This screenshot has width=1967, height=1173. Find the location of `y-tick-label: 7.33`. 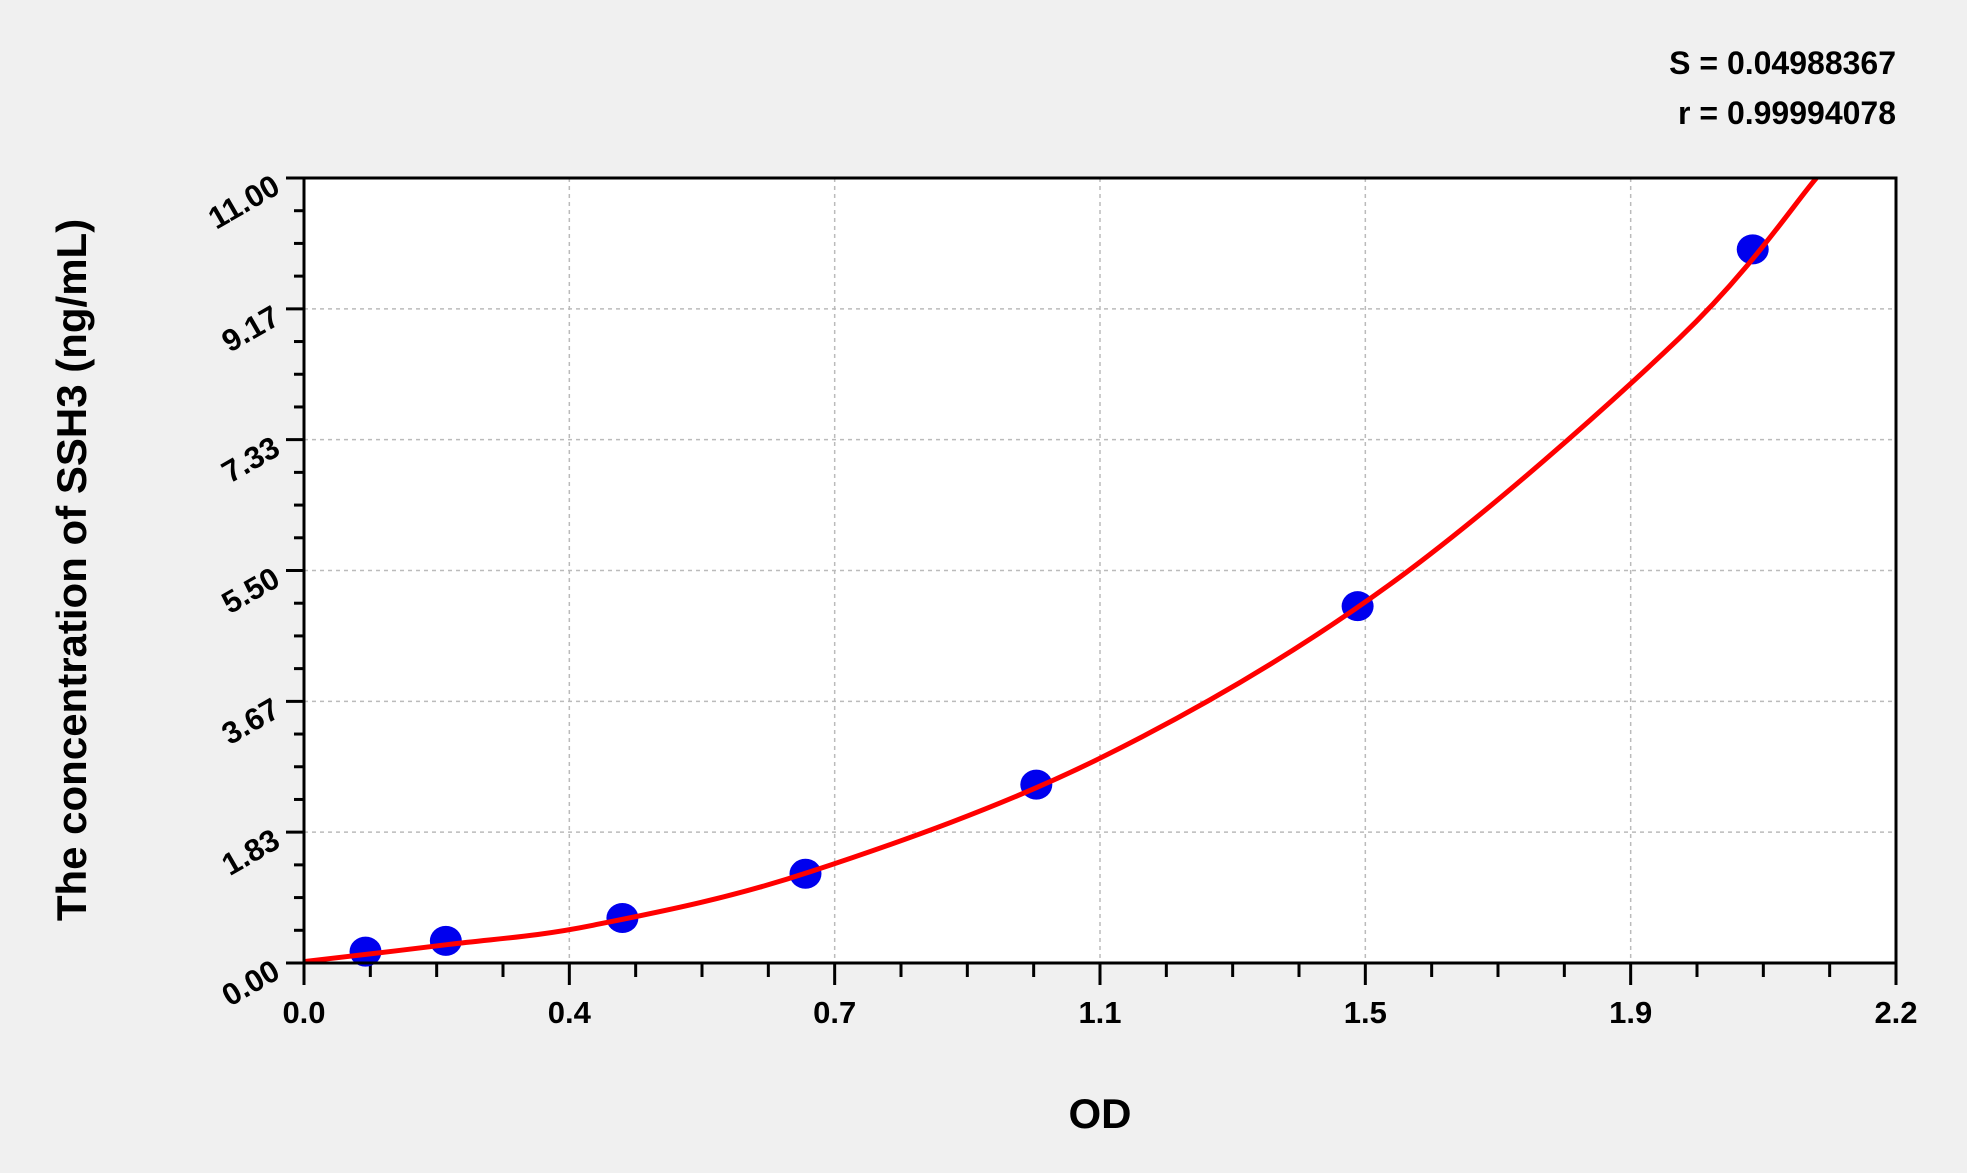

y-tick-label: 7.33 is located at coordinates (251, 459).